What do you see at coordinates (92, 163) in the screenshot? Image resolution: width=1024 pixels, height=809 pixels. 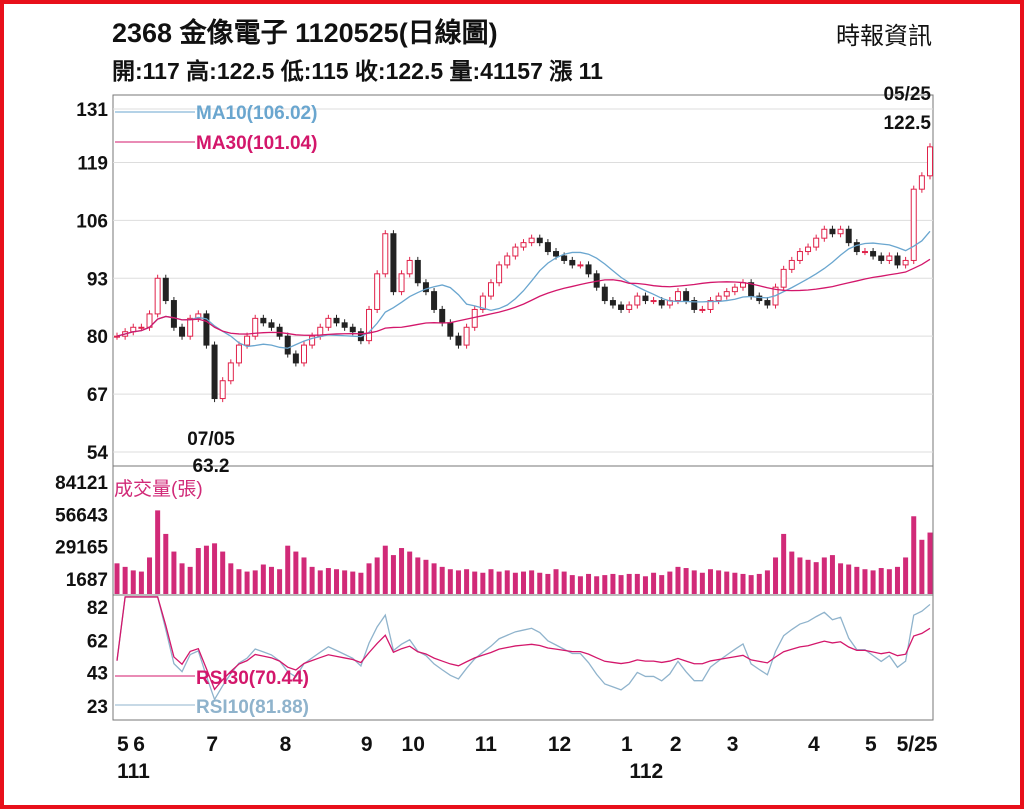 I see `price-tick-label: 119` at bounding box center [92, 163].